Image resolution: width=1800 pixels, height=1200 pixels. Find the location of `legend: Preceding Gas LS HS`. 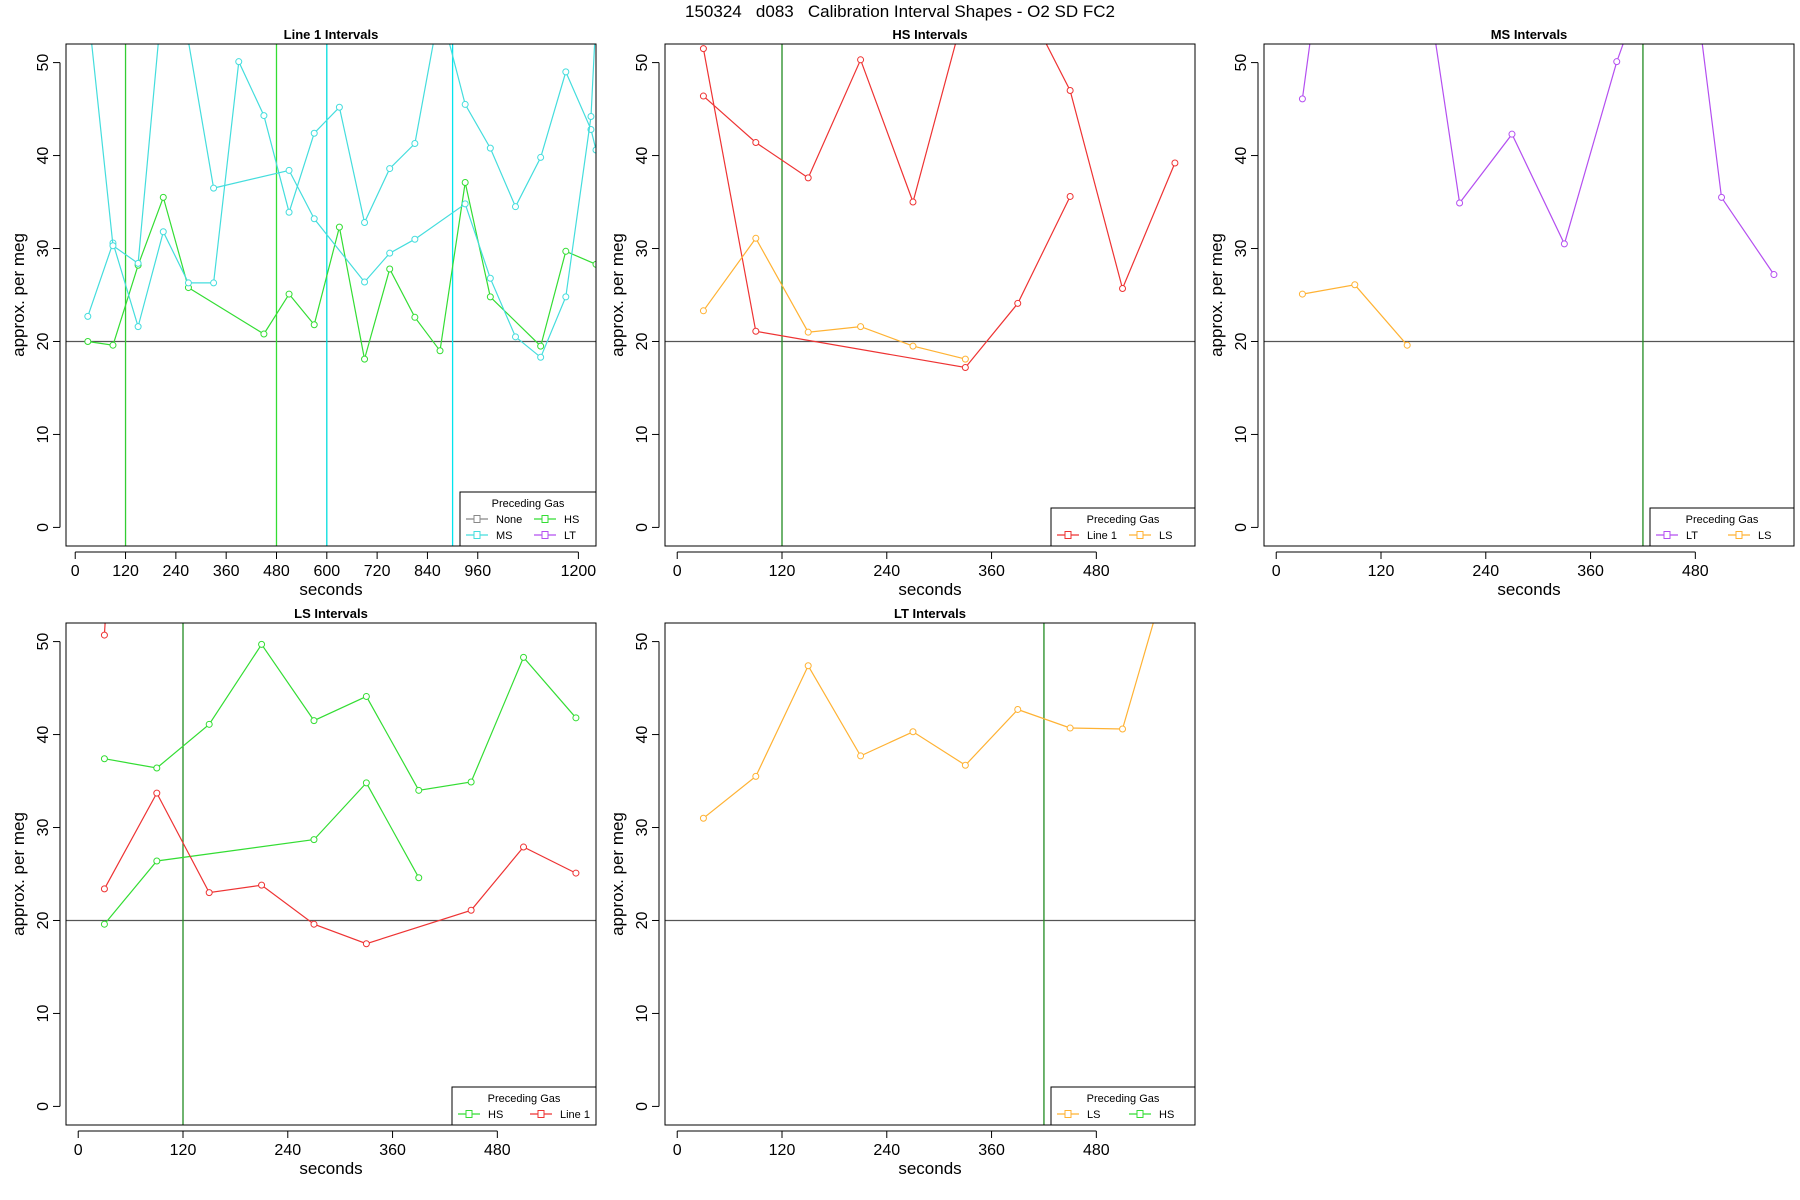

legend: Preceding Gas LS HS is located at coordinates (1123, 1106).